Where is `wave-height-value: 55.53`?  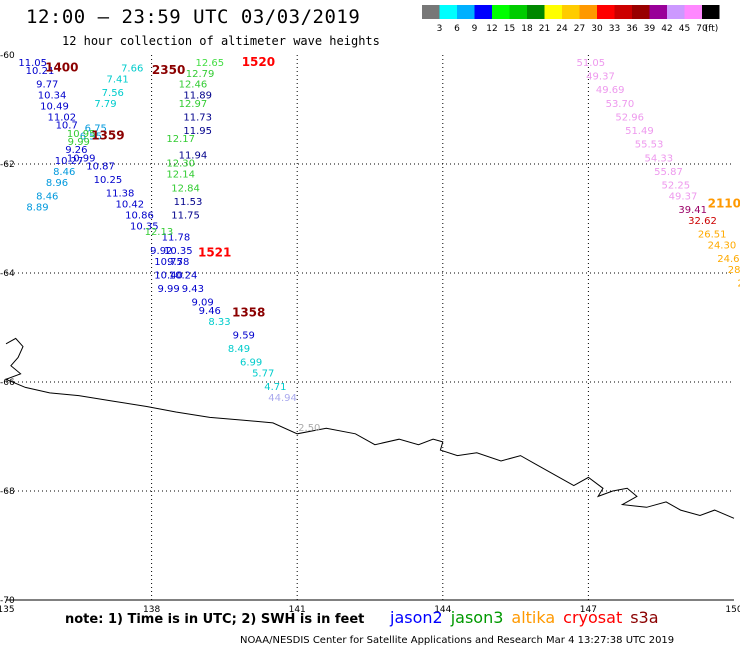
wave-height-value: 55.53 is located at coordinates (649, 145).